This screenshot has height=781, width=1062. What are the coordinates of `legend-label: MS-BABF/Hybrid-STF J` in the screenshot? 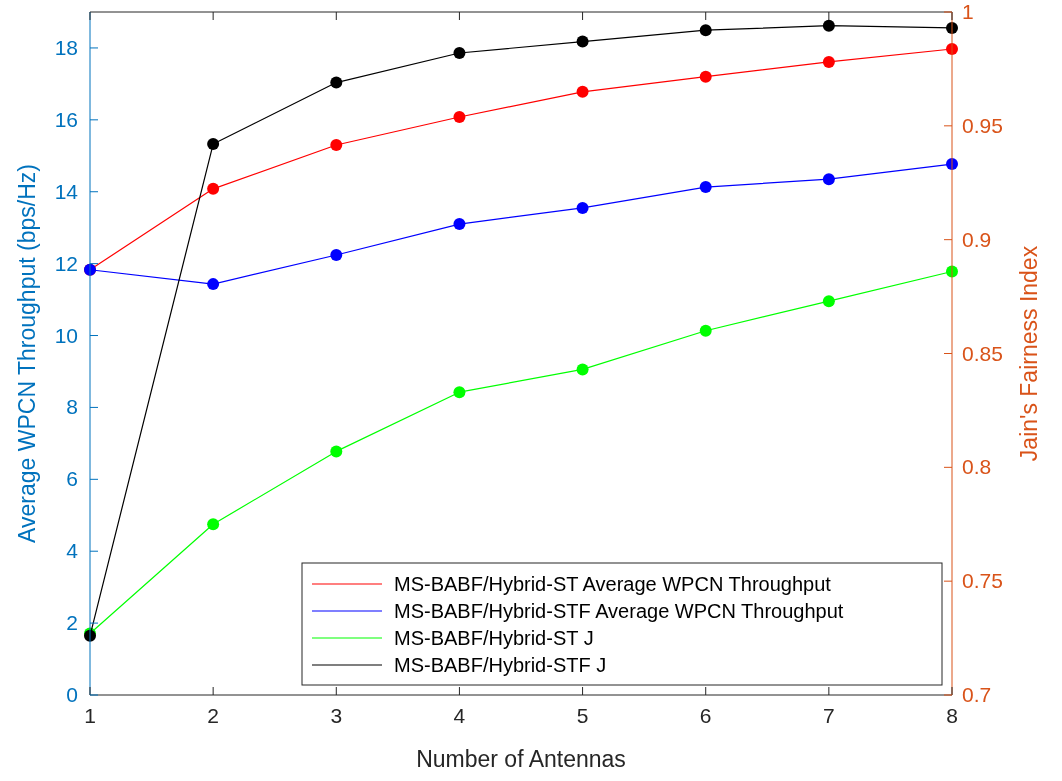 It's located at (500, 665).